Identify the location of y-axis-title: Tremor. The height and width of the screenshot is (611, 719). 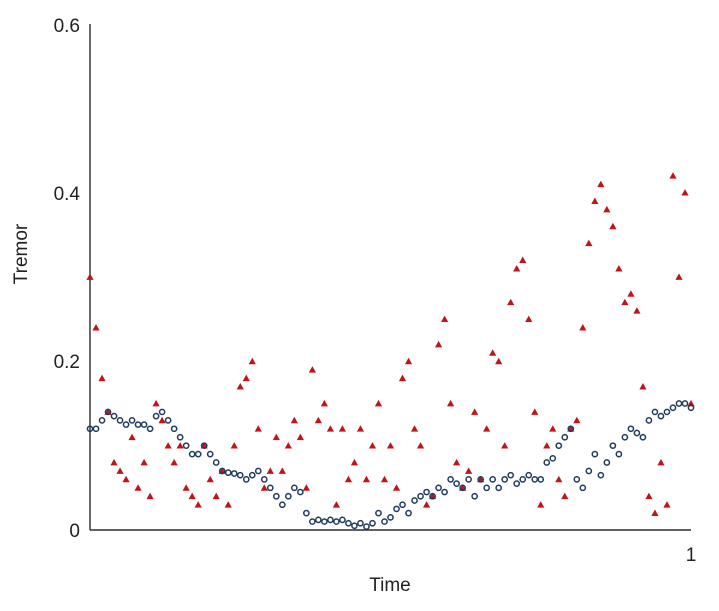
(21, 253).